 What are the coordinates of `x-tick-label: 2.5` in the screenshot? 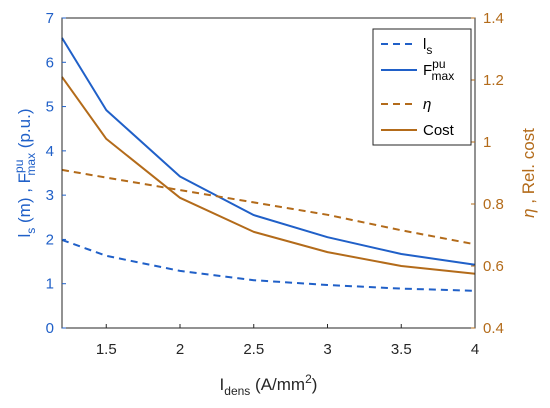 It's located at (253, 349).